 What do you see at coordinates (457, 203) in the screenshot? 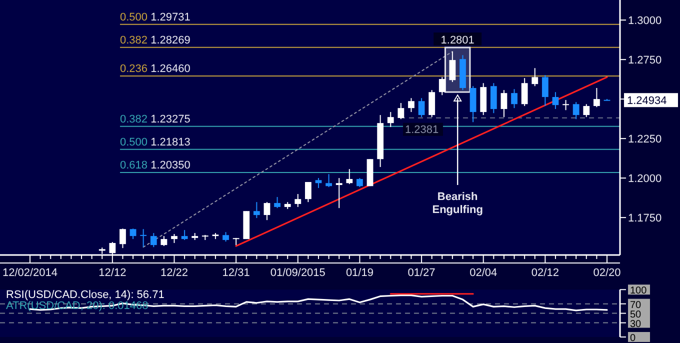
I see `annotation: Bearish Engulfing` at bounding box center [457, 203].